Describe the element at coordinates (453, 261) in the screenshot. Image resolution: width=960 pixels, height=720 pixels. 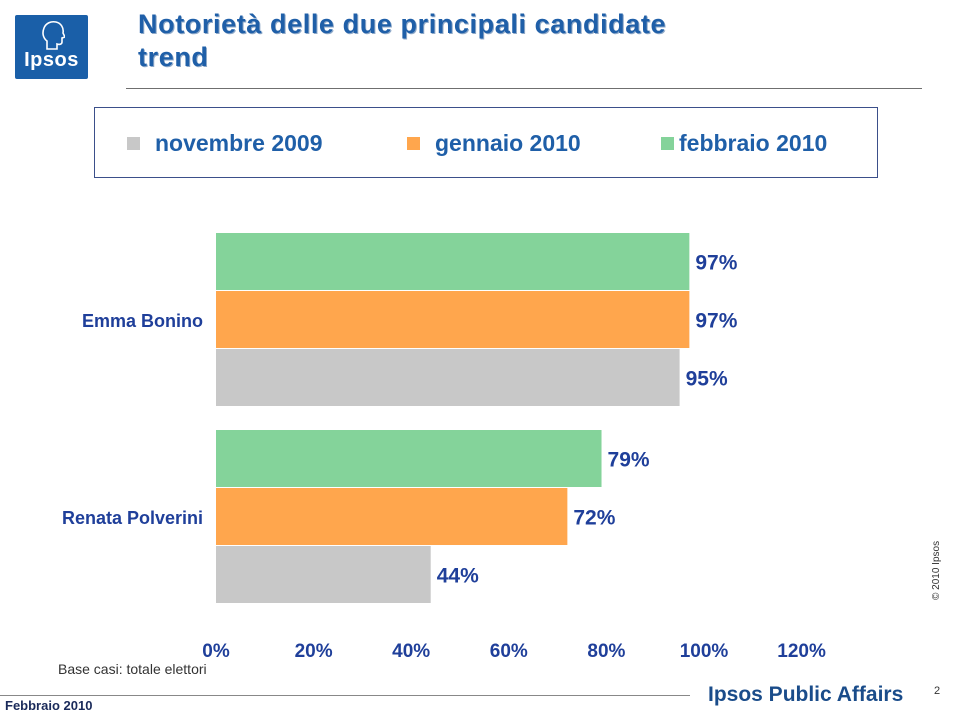
I see `bar-emma-bonino-febbraio-2010` at that location.